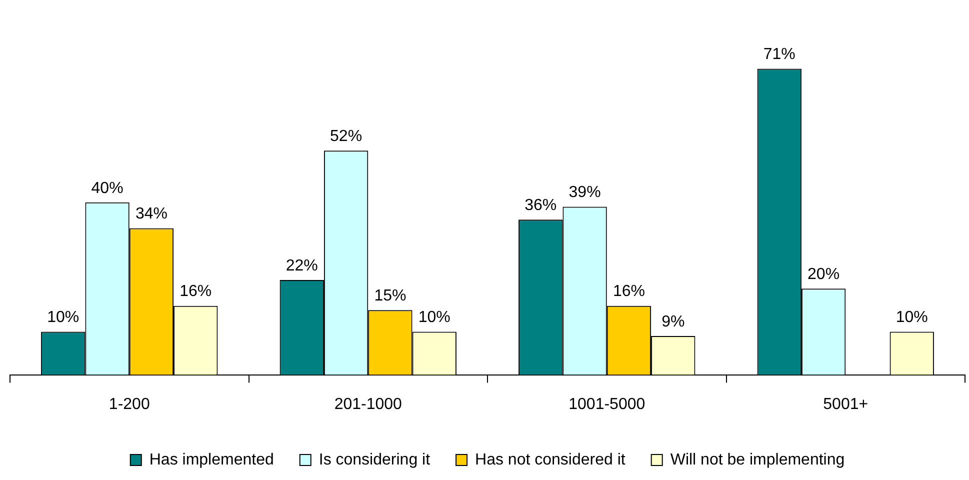 This screenshot has width=969, height=480. Describe the element at coordinates (845, 404) in the screenshot. I see `x-tick-label: 5001+` at that location.